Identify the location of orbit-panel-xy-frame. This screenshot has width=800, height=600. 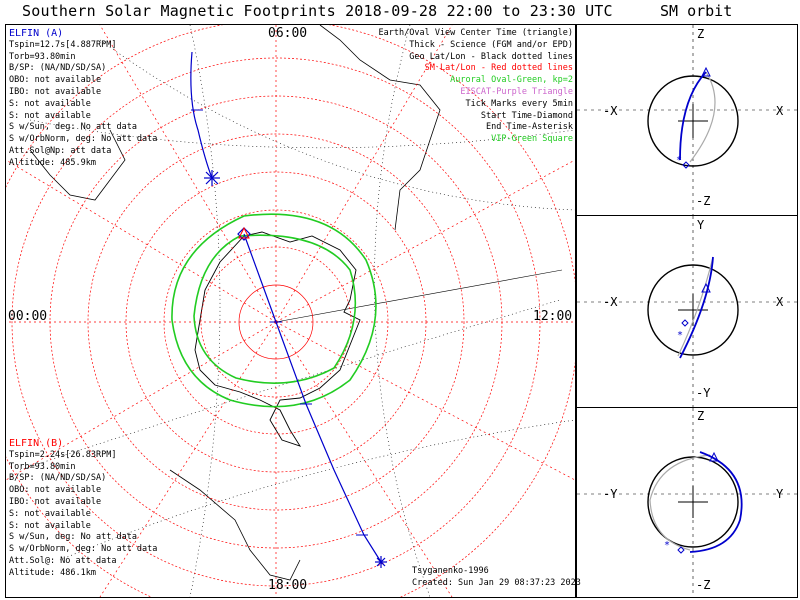
(687, 311).